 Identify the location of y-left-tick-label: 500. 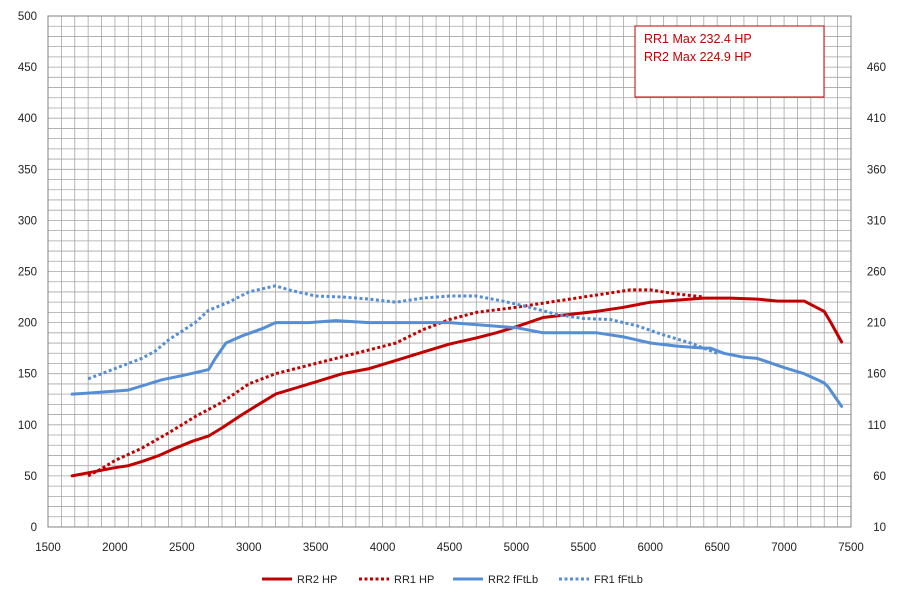
(27, 17).